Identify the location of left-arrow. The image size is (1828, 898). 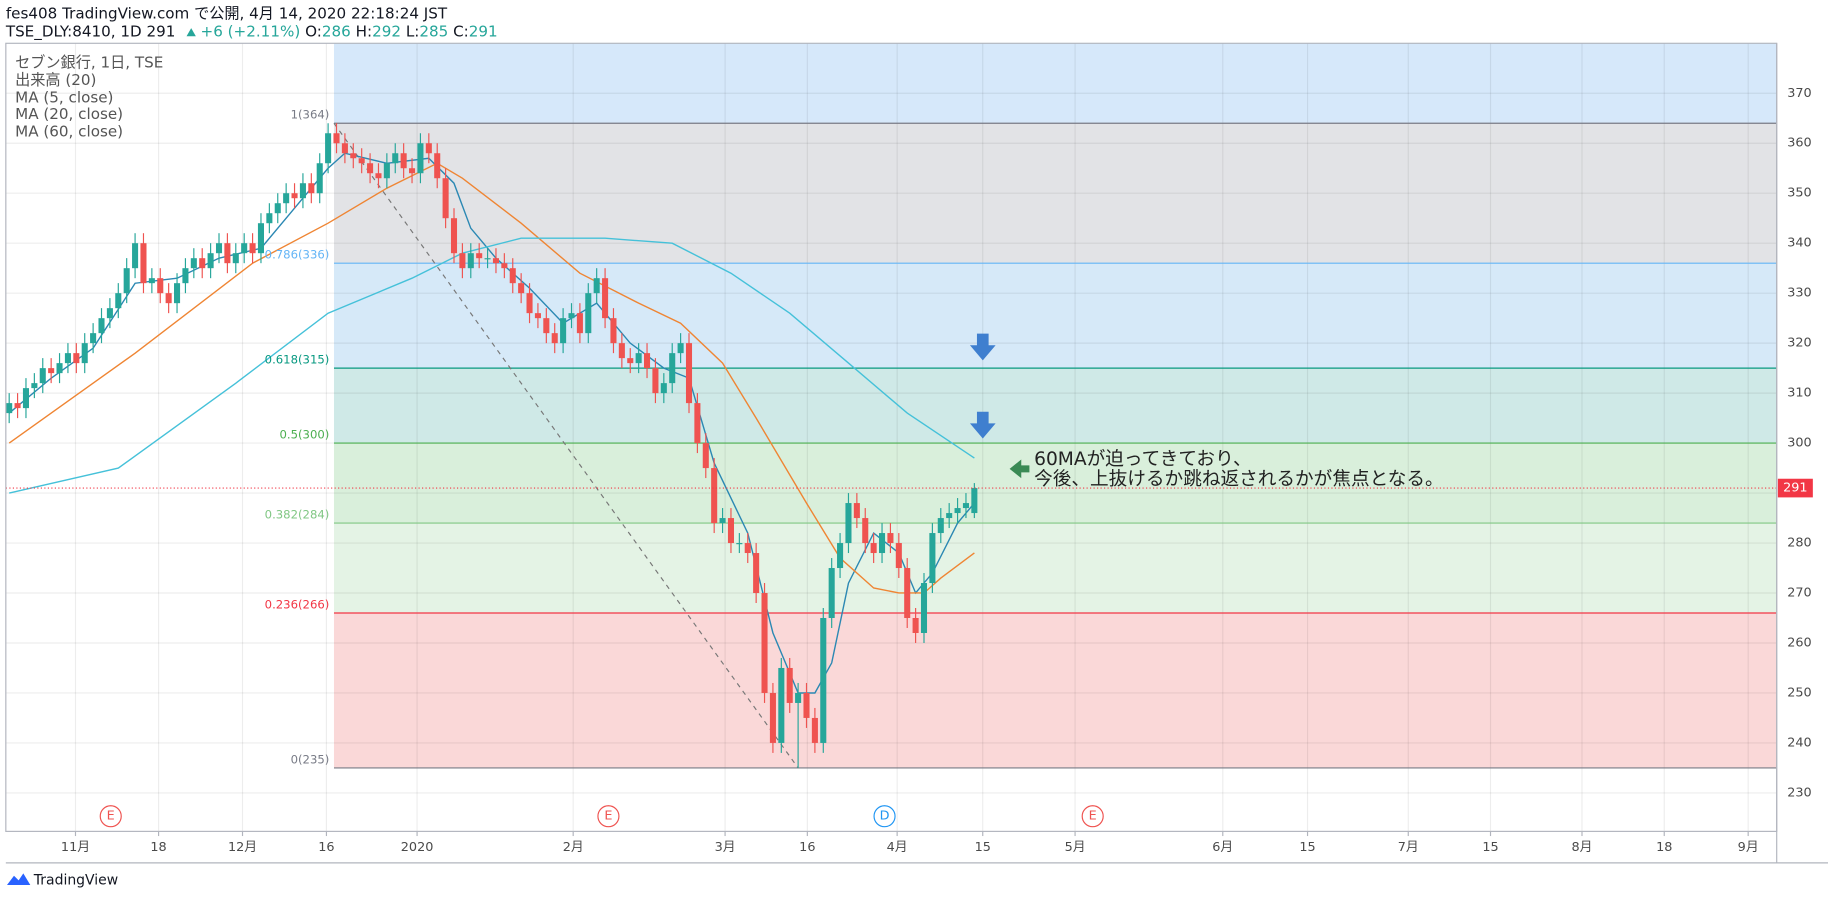
(1019, 469).